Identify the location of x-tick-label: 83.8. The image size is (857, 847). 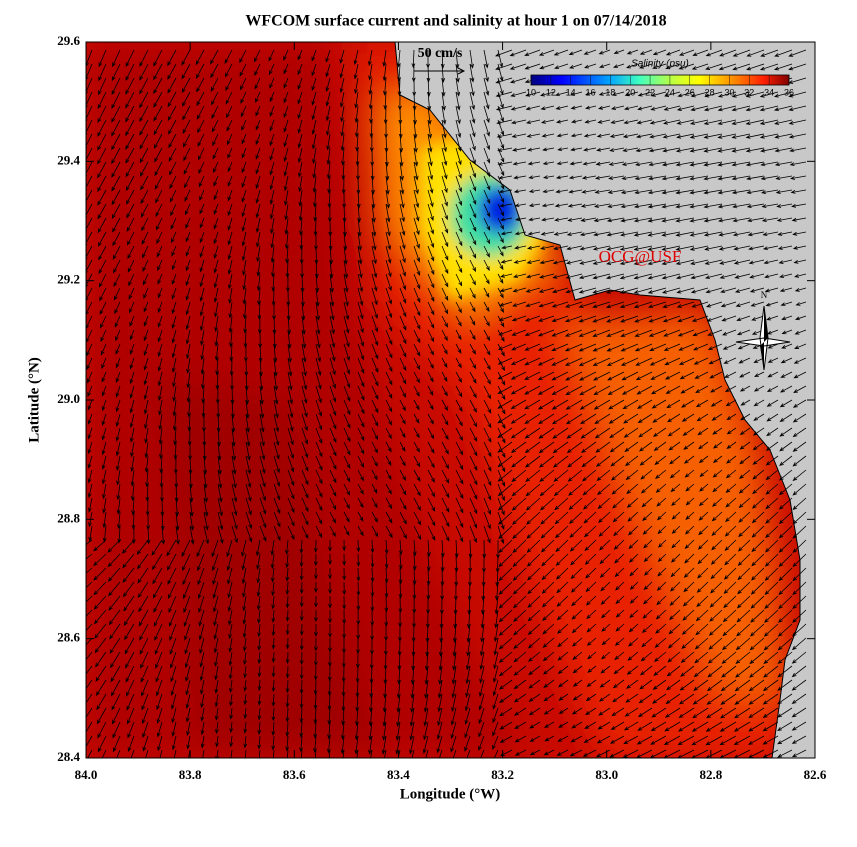
(190, 774).